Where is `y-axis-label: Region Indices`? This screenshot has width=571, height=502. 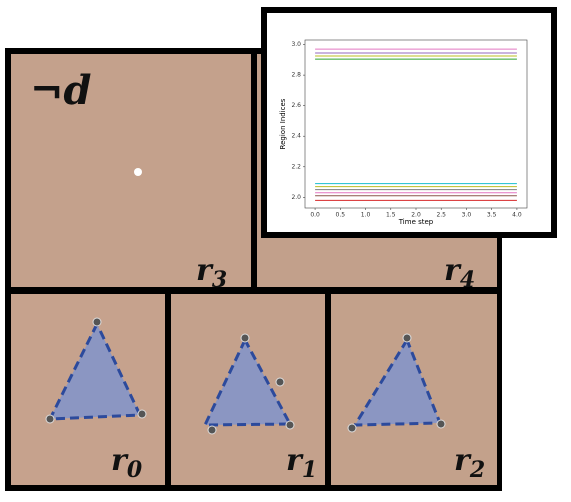 y-axis-label: Region Indices is located at coordinates (283, 123).